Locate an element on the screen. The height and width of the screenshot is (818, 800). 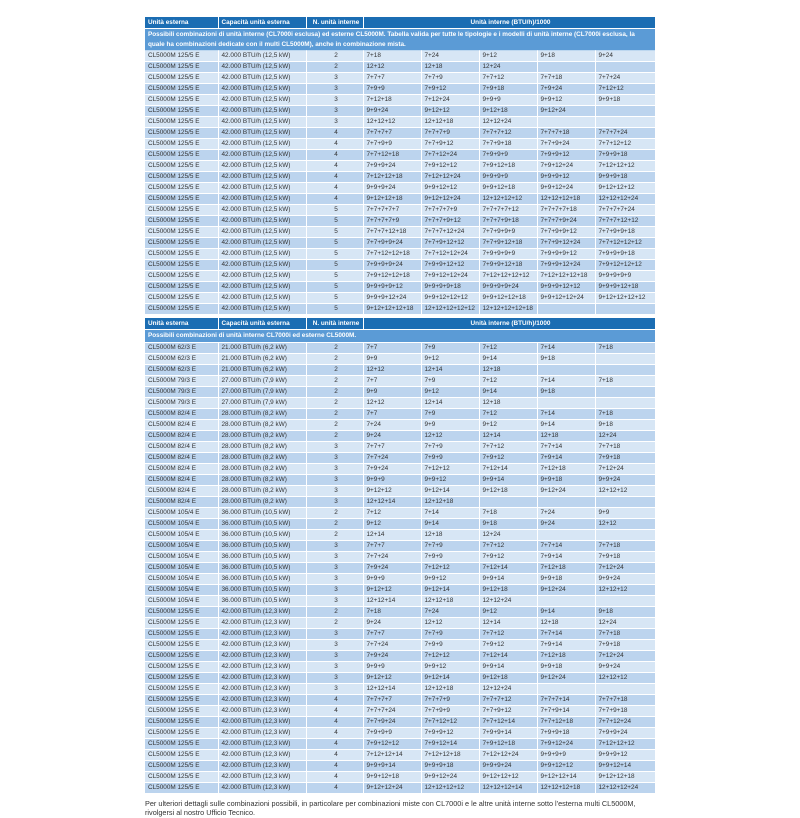
combination-cell: 9+9+9+12+24 is located at coordinates (392, 298).